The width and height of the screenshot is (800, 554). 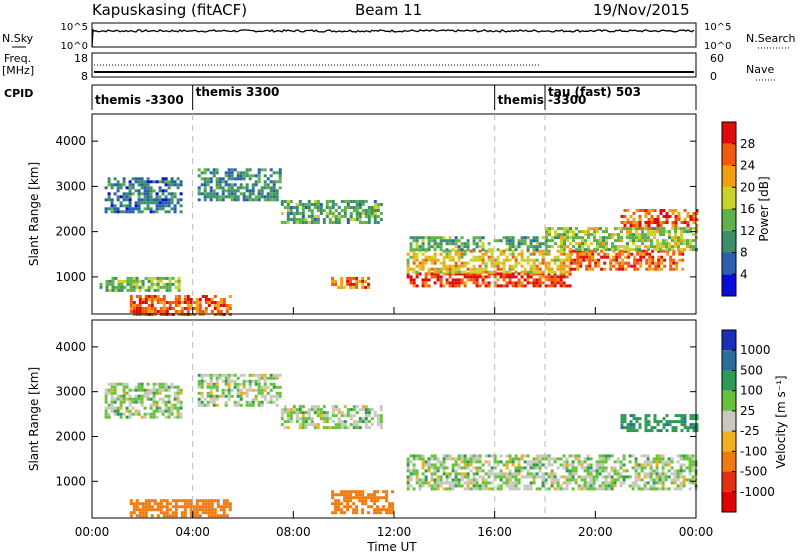 What do you see at coordinates (70, 347) in the screenshot?
I see `y-tick-label: 4000` at bounding box center [70, 347].